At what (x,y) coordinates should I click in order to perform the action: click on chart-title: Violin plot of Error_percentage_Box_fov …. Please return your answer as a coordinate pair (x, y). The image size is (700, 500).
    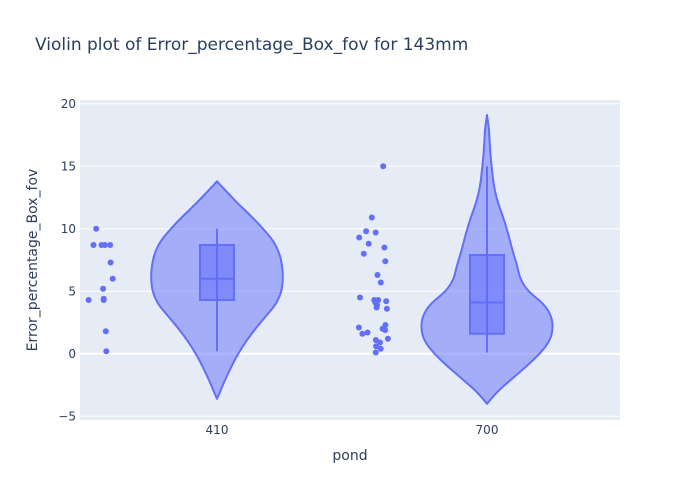
    Looking at the image, I should click on (251, 45).